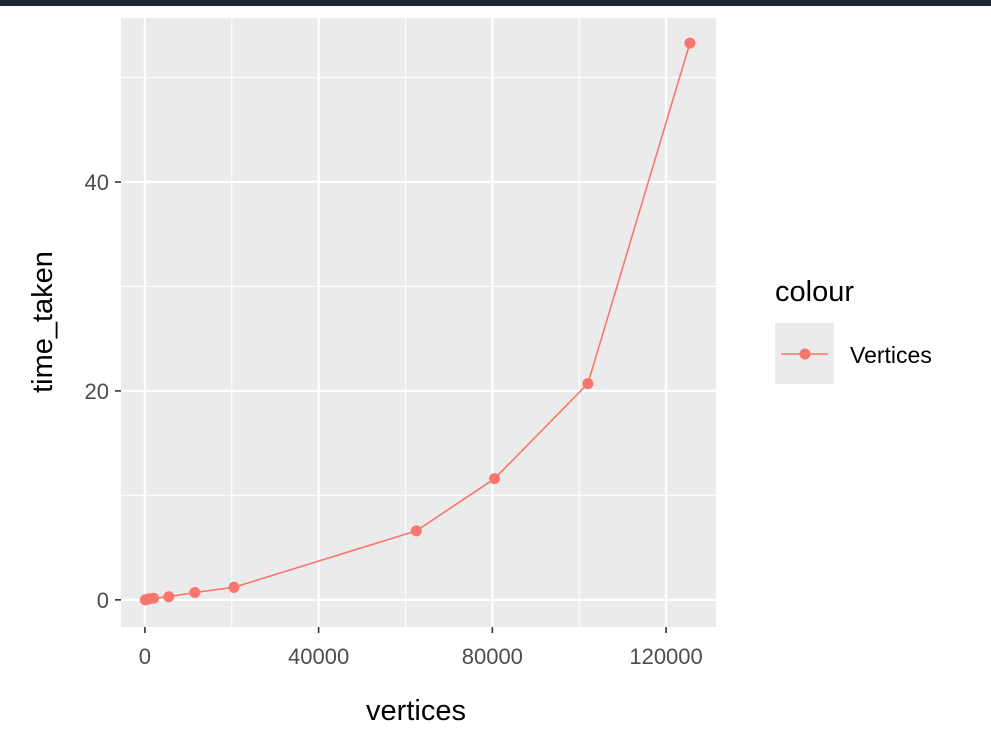 This screenshot has height=746, width=991. I want to click on window-top-border, so click(495, 3).